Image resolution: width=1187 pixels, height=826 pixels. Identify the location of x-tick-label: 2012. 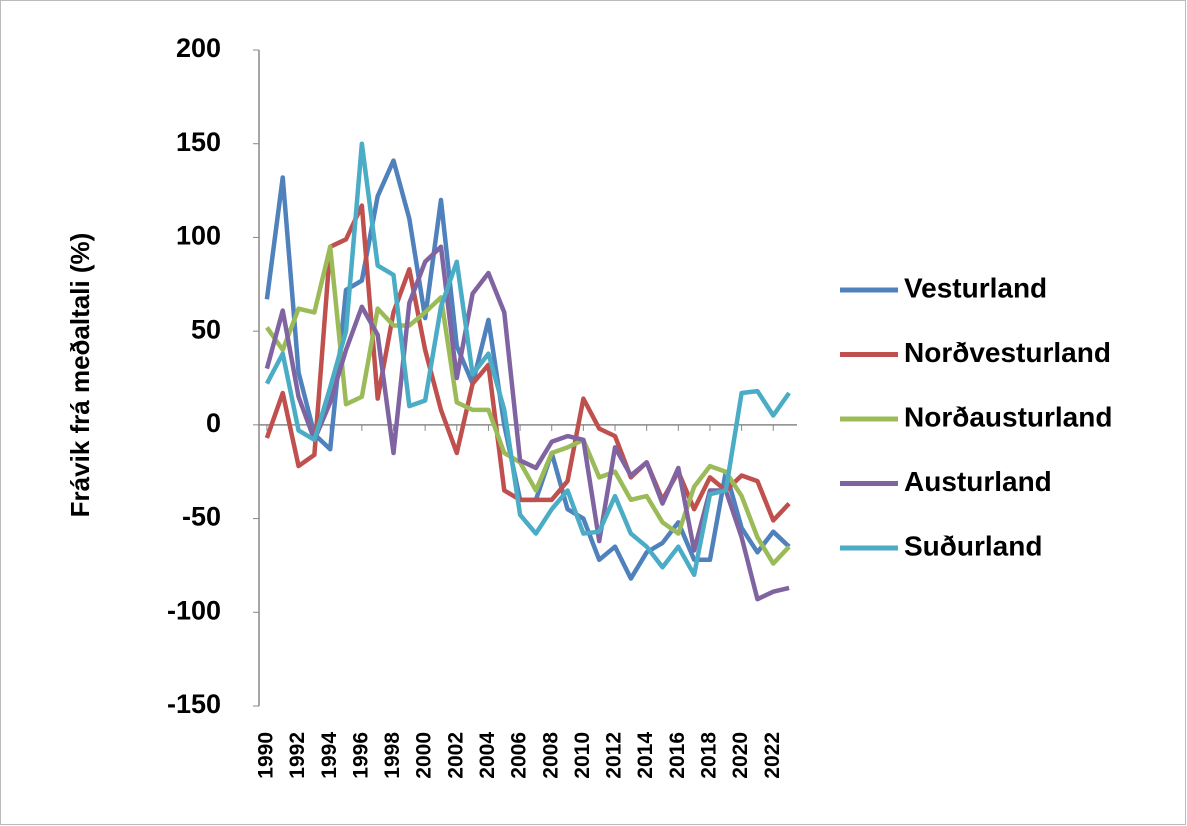
(614, 755).